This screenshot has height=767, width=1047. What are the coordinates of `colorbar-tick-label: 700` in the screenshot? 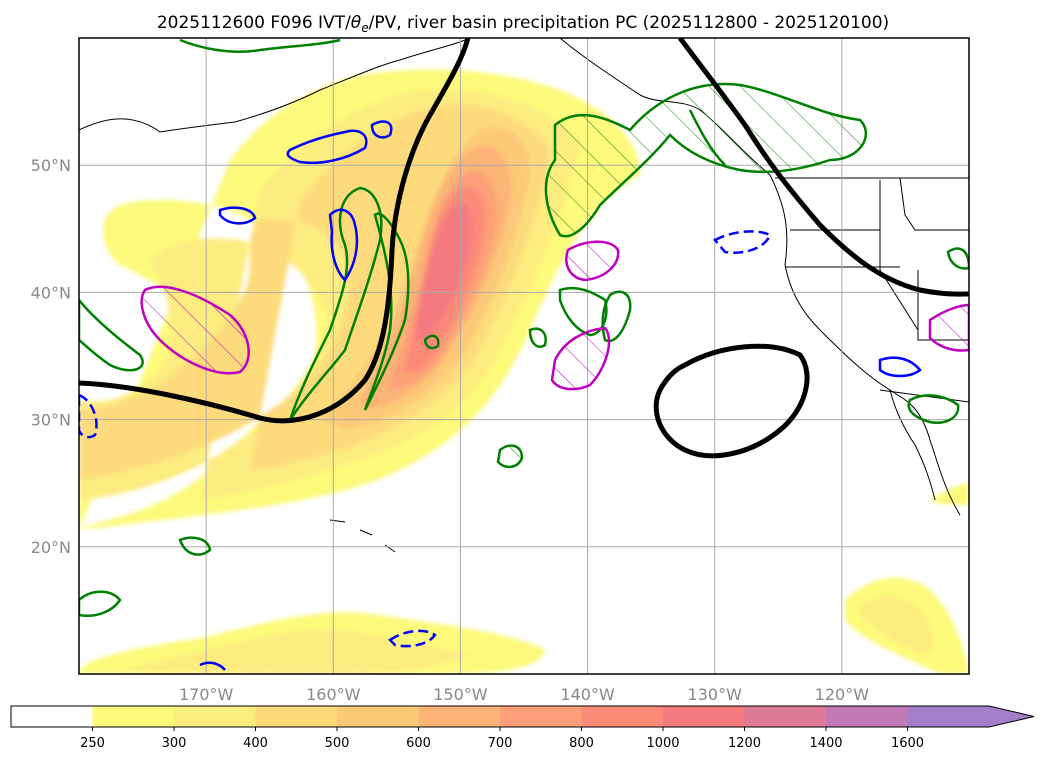 It's located at (500, 743).